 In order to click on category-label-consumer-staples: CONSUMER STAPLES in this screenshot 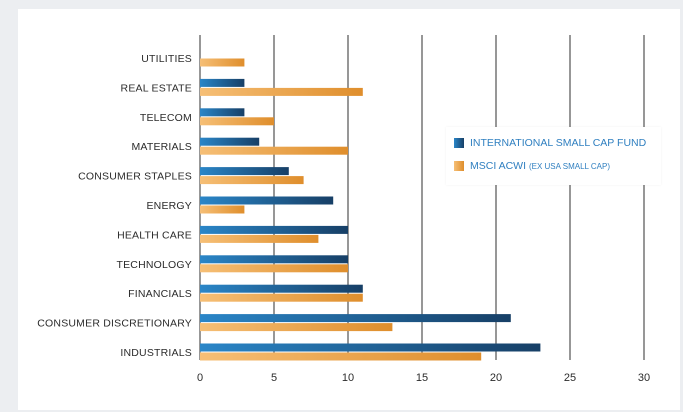, I will do `click(135, 177)`.